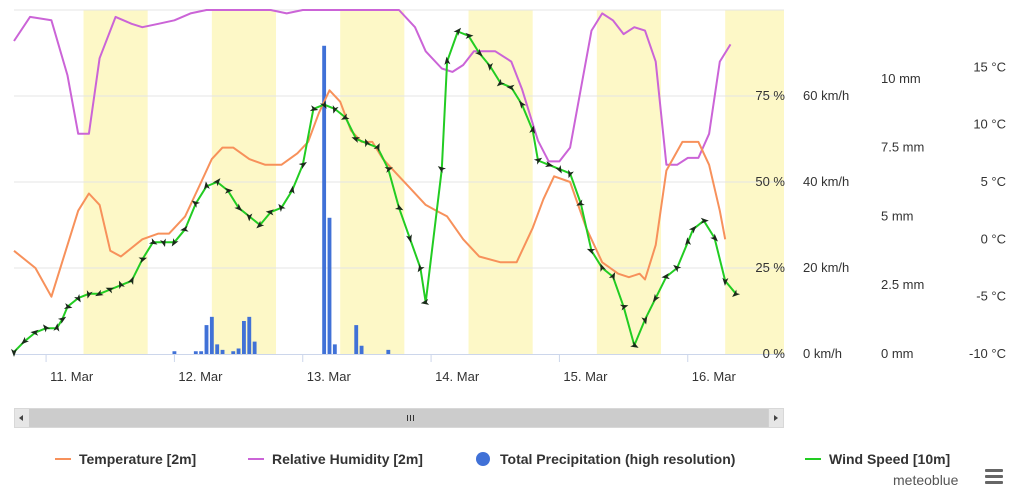  I want to click on legend-item-precipitation: Total Precipitation (high resolution), so click(605, 459).